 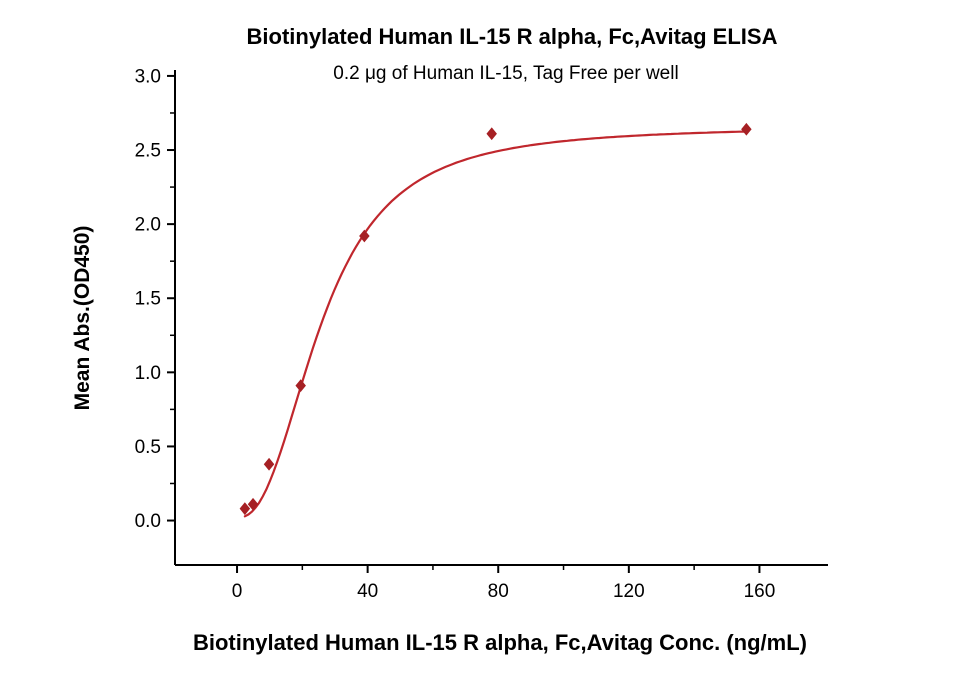 What do you see at coordinates (760, 591) in the screenshot?
I see `x-tick-label: 160` at bounding box center [760, 591].